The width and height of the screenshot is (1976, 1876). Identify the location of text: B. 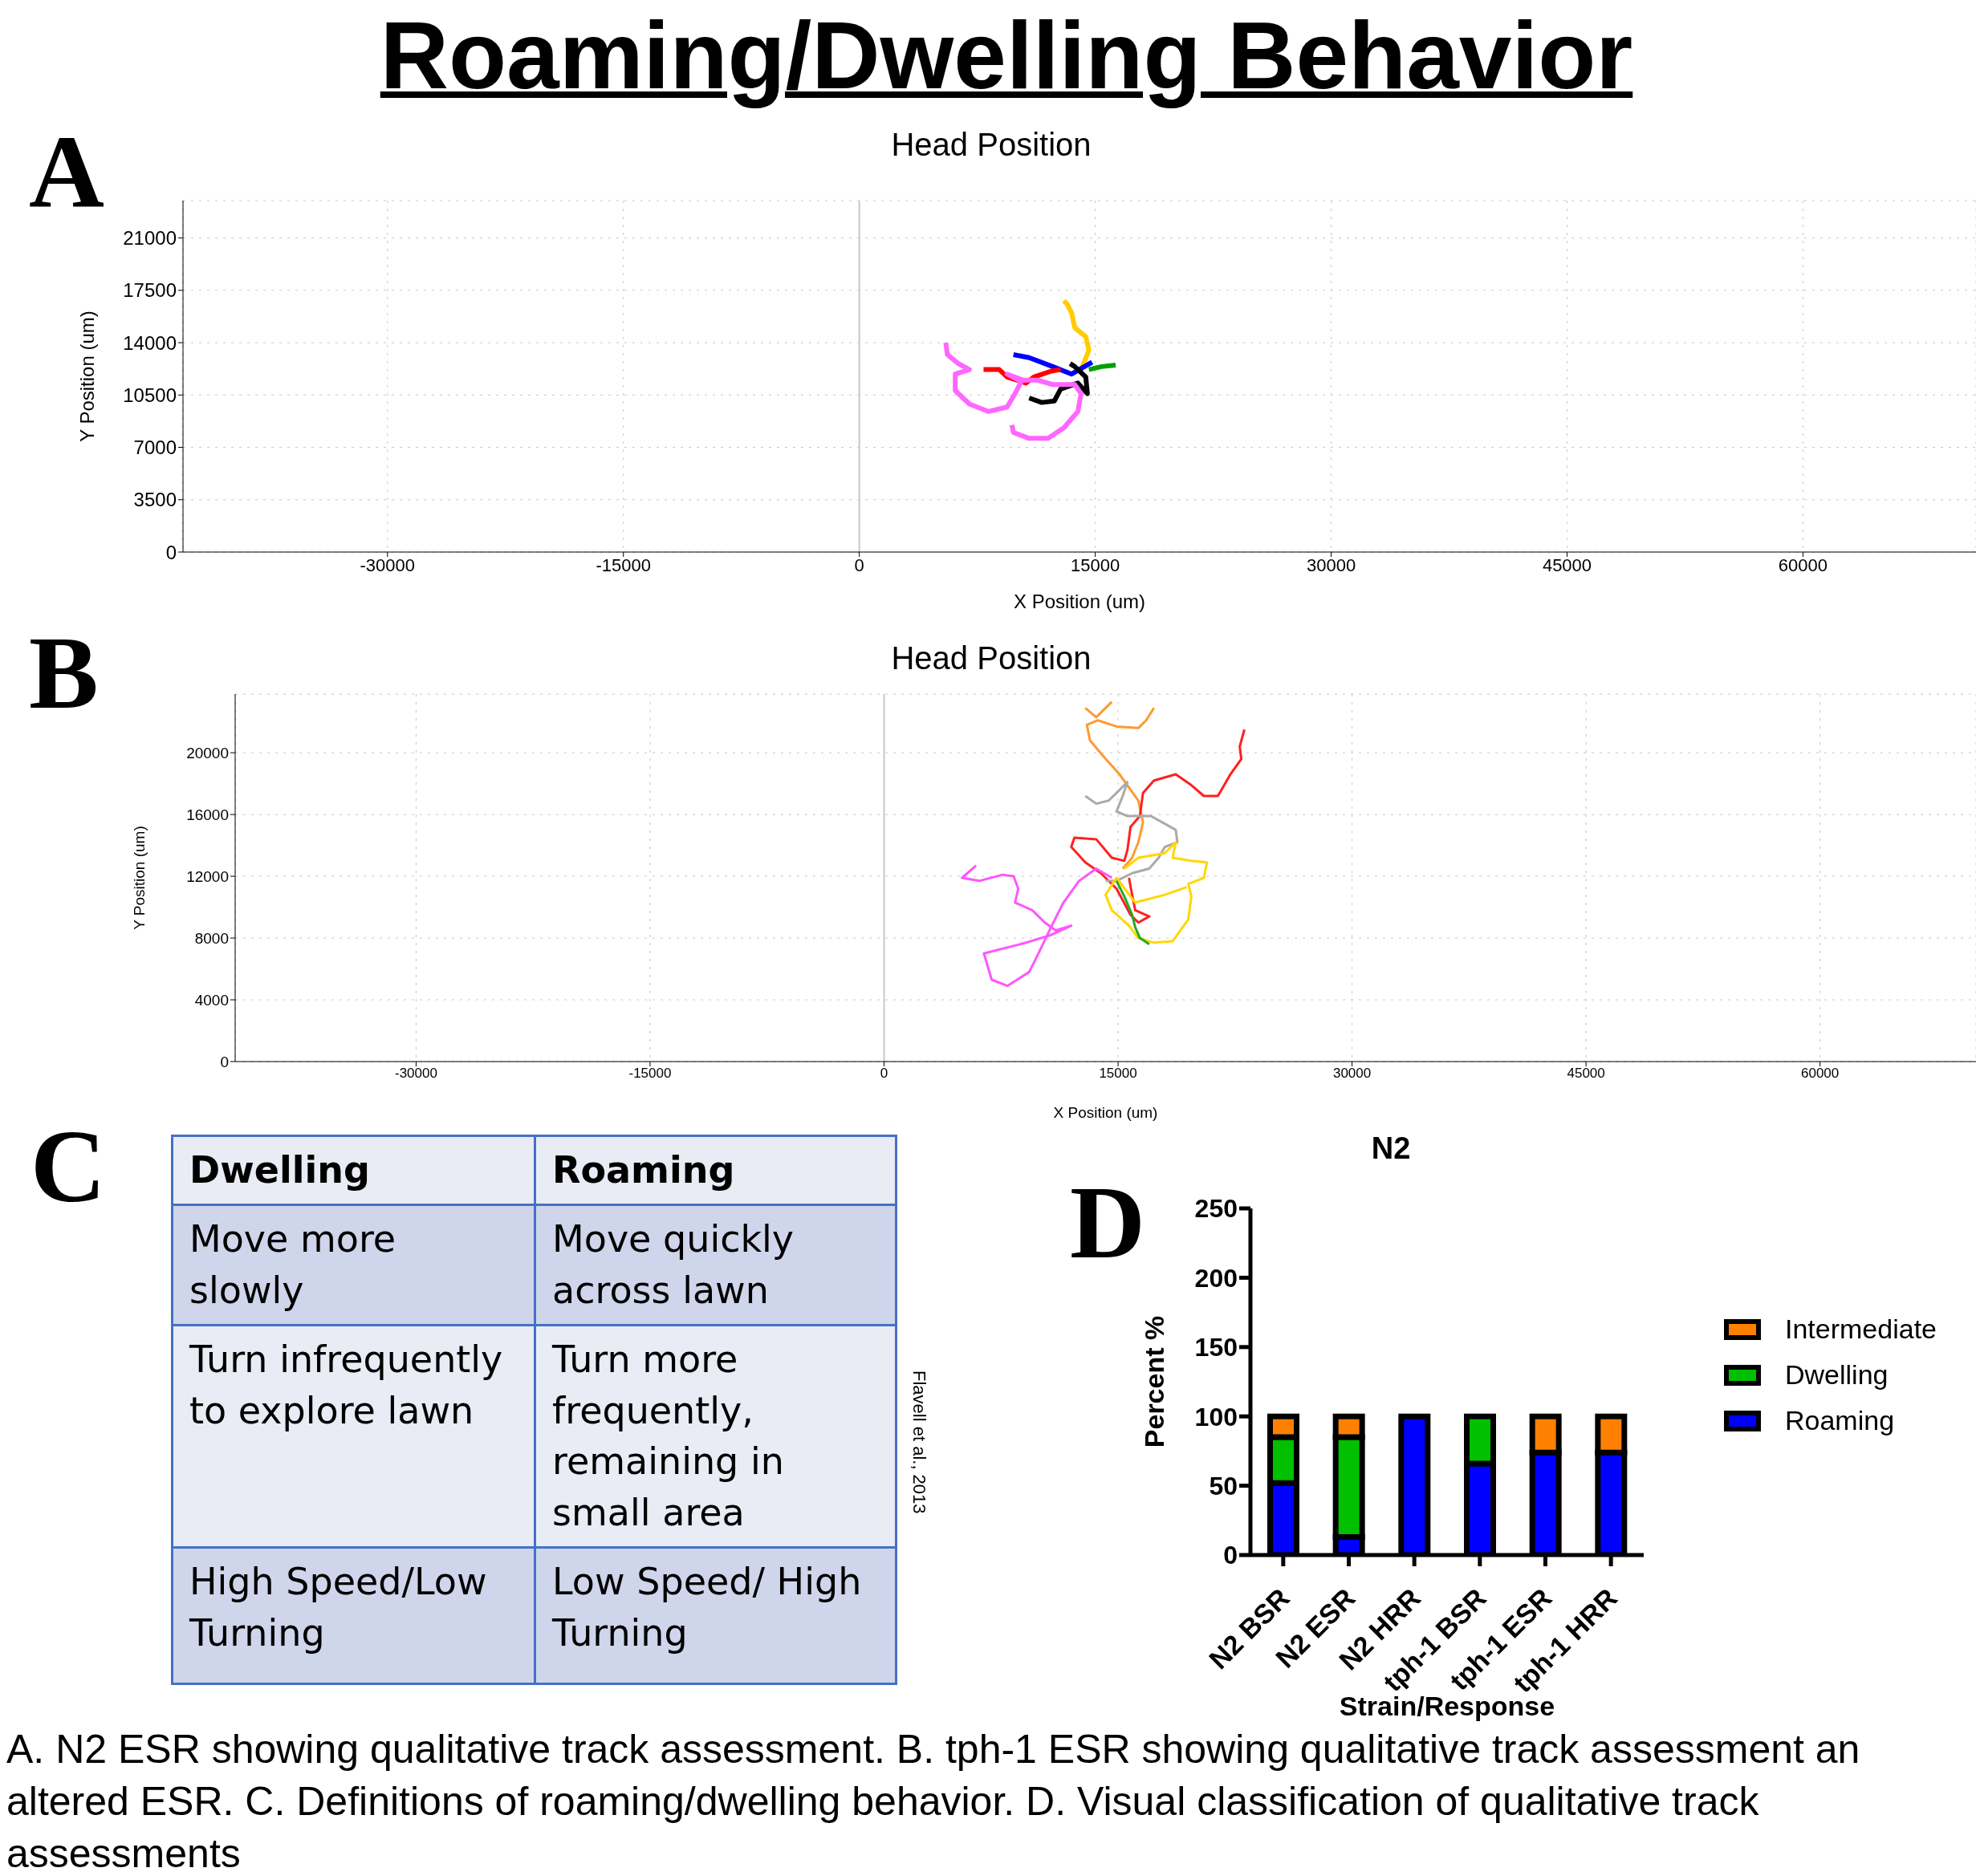
(64, 672).